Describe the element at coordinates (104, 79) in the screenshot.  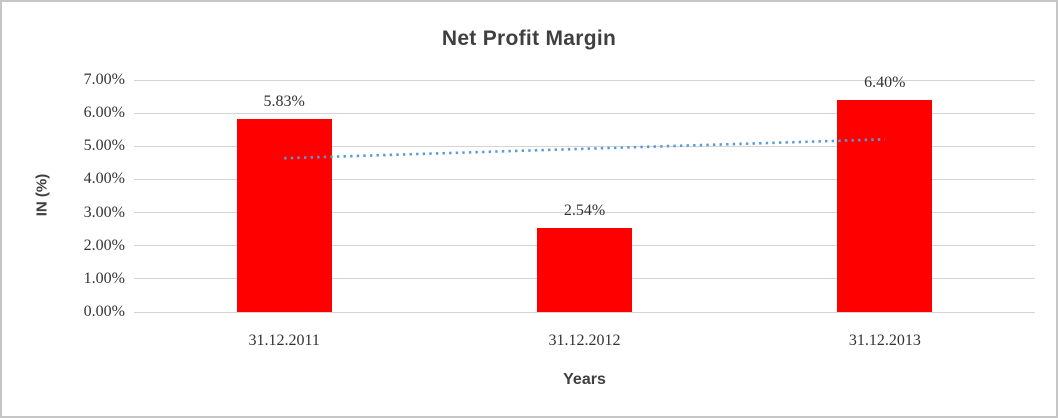
I see `y-tick-label: 7.00%` at that location.